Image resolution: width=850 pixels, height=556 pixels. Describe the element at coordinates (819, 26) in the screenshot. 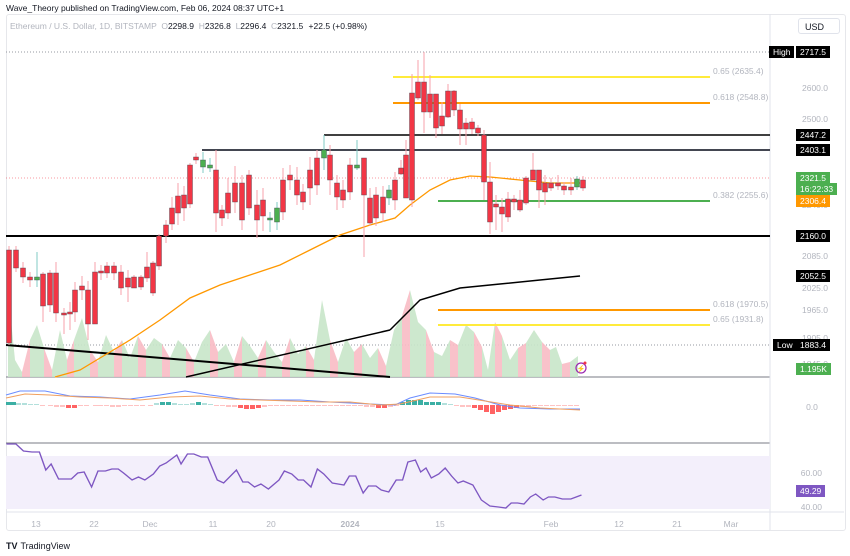

I see `currency-button: USD` at that location.